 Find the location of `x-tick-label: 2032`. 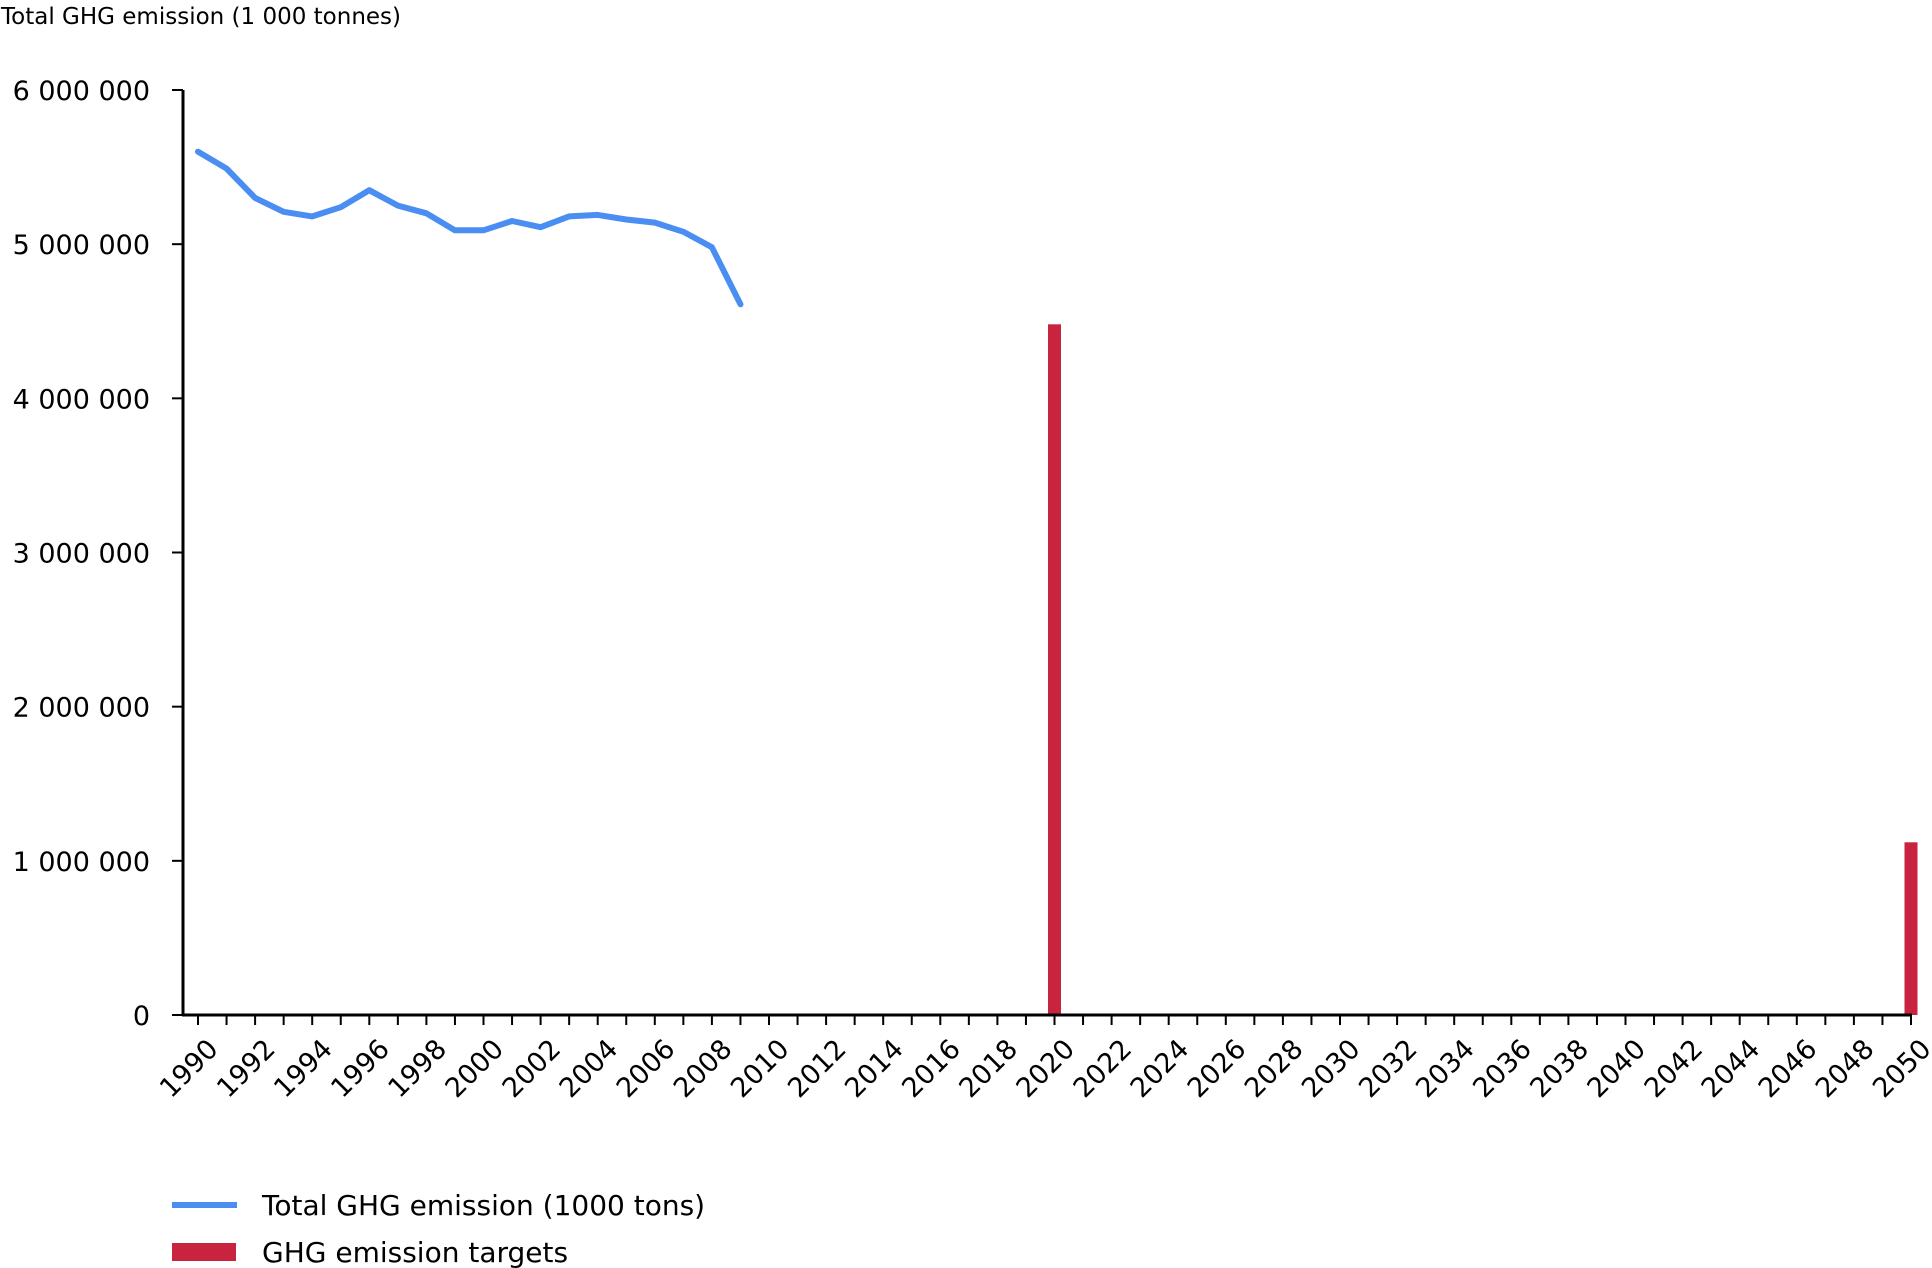

x-tick-label: 2032 is located at coordinates (1388, 1069).